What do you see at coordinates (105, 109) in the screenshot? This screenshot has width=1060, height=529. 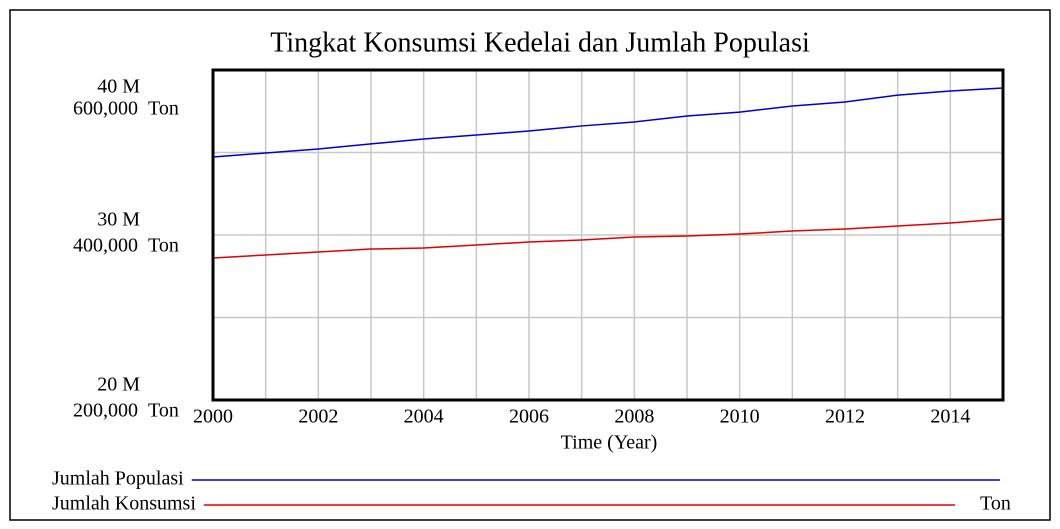 I see `y2-tick-label: 600,000` at bounding box center [105, 109].